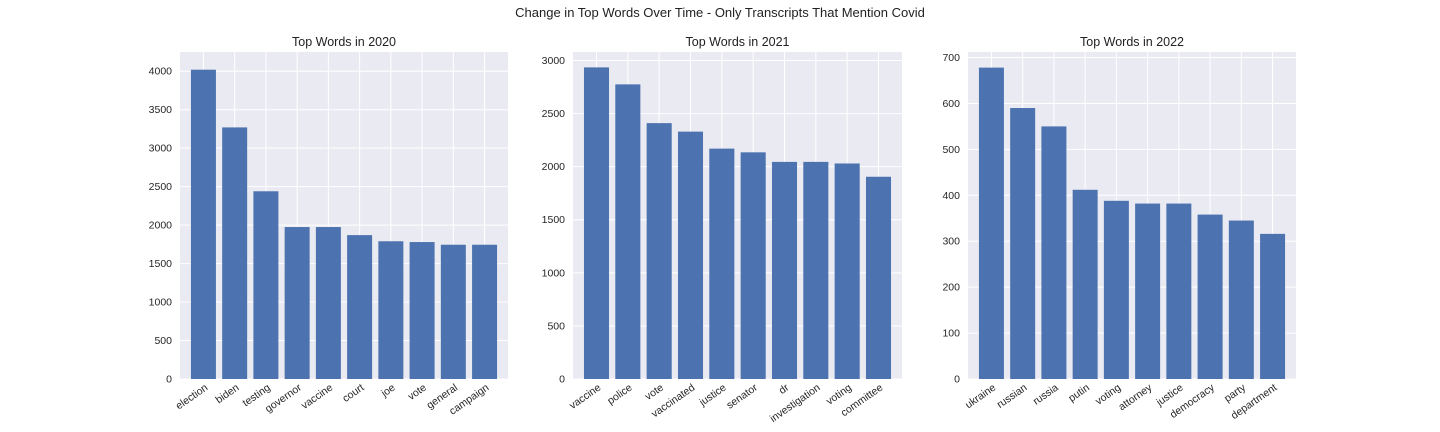 The image size is (1440, 432). Describe the element at coordinates (283, 398) in the screenshot. I see `x-tick-label: governor` at that location.